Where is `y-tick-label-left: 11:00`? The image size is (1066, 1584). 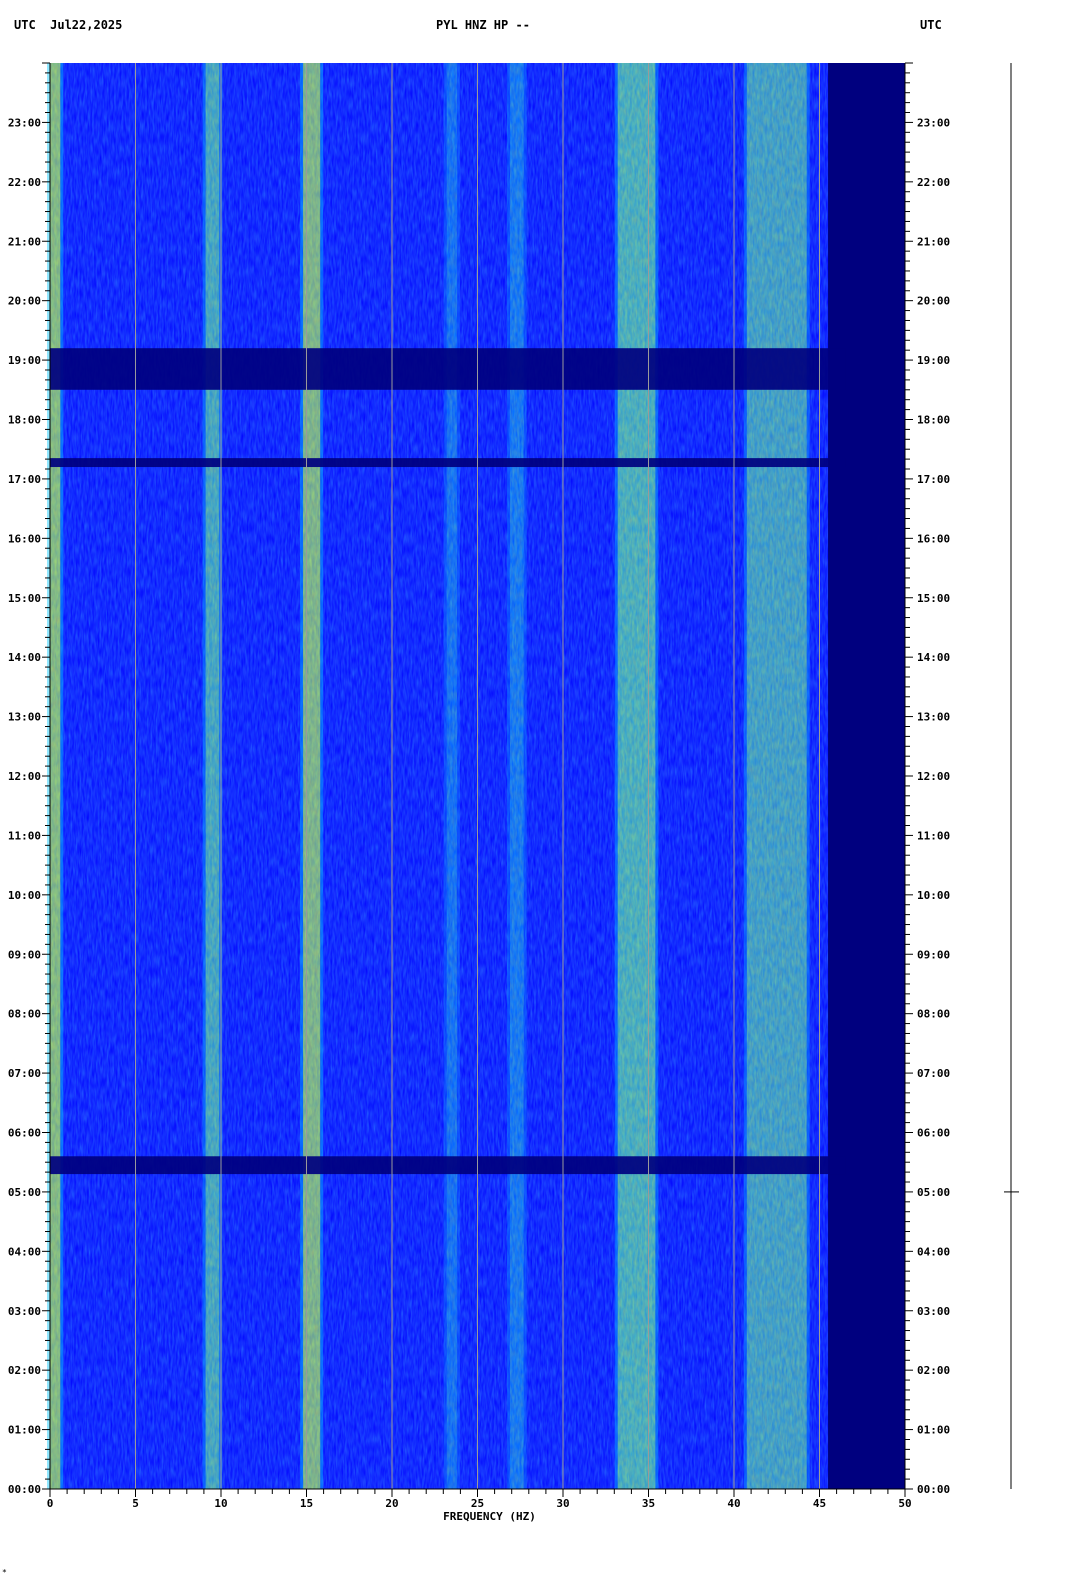 y-tick-label-left: 11:00 is located at coordinates (24, 835).